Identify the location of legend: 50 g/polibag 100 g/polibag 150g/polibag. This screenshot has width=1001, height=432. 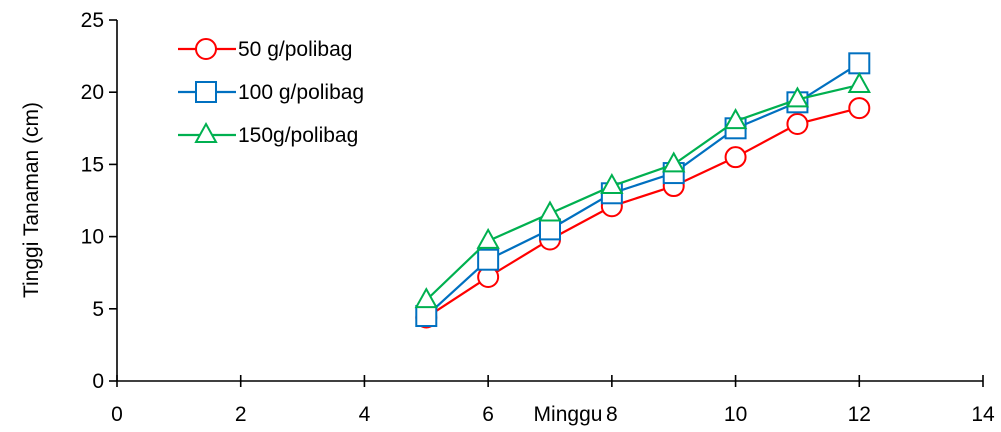
(271, 92).